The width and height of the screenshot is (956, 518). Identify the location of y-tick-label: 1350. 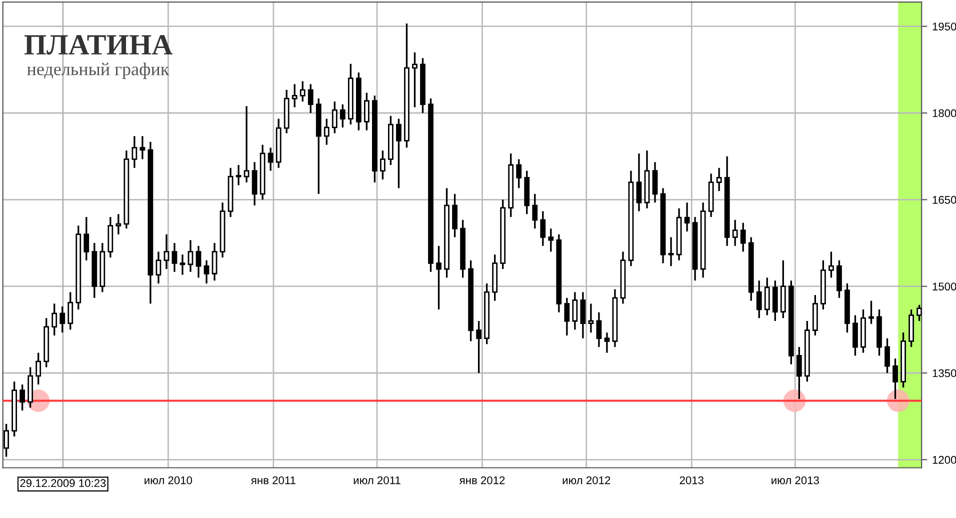
(944, 373).